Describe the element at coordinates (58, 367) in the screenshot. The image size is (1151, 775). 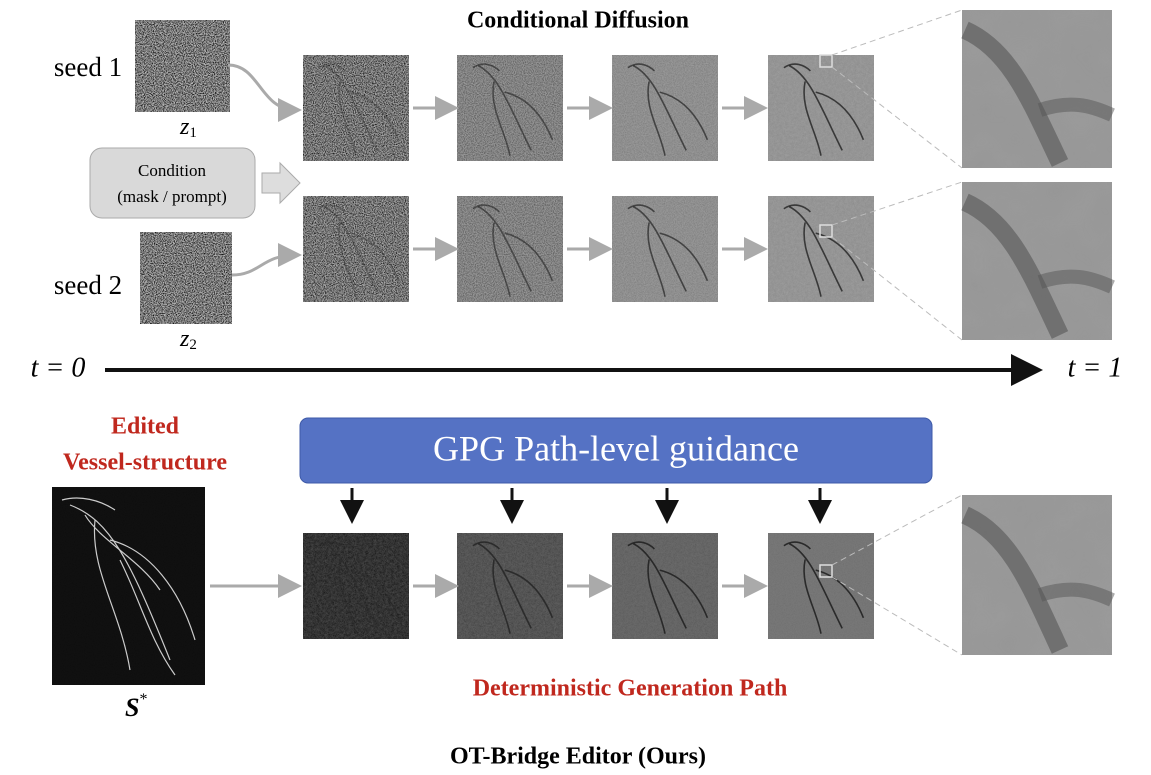
I see `time-start: t = 0` at that location.